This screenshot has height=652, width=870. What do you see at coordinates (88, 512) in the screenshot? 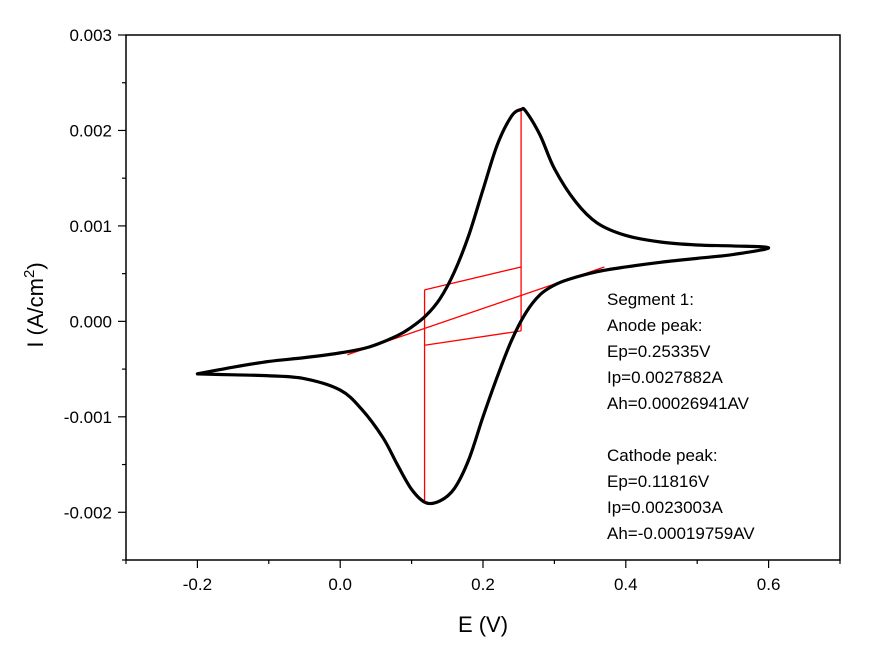
I see `y-tick-label: -0.002` at bounding box center [88, 512].